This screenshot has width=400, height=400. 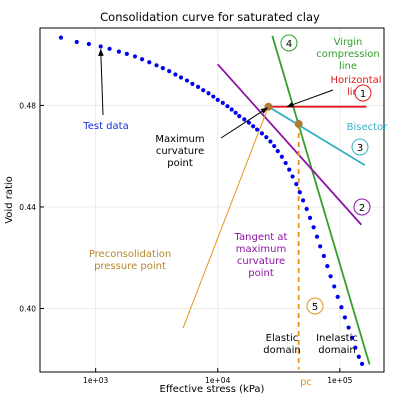 What do you see at coordinates (368, 127) in the screenshot?
I see `bisector-annotation: Bisector` at bounding box center [368, 127].